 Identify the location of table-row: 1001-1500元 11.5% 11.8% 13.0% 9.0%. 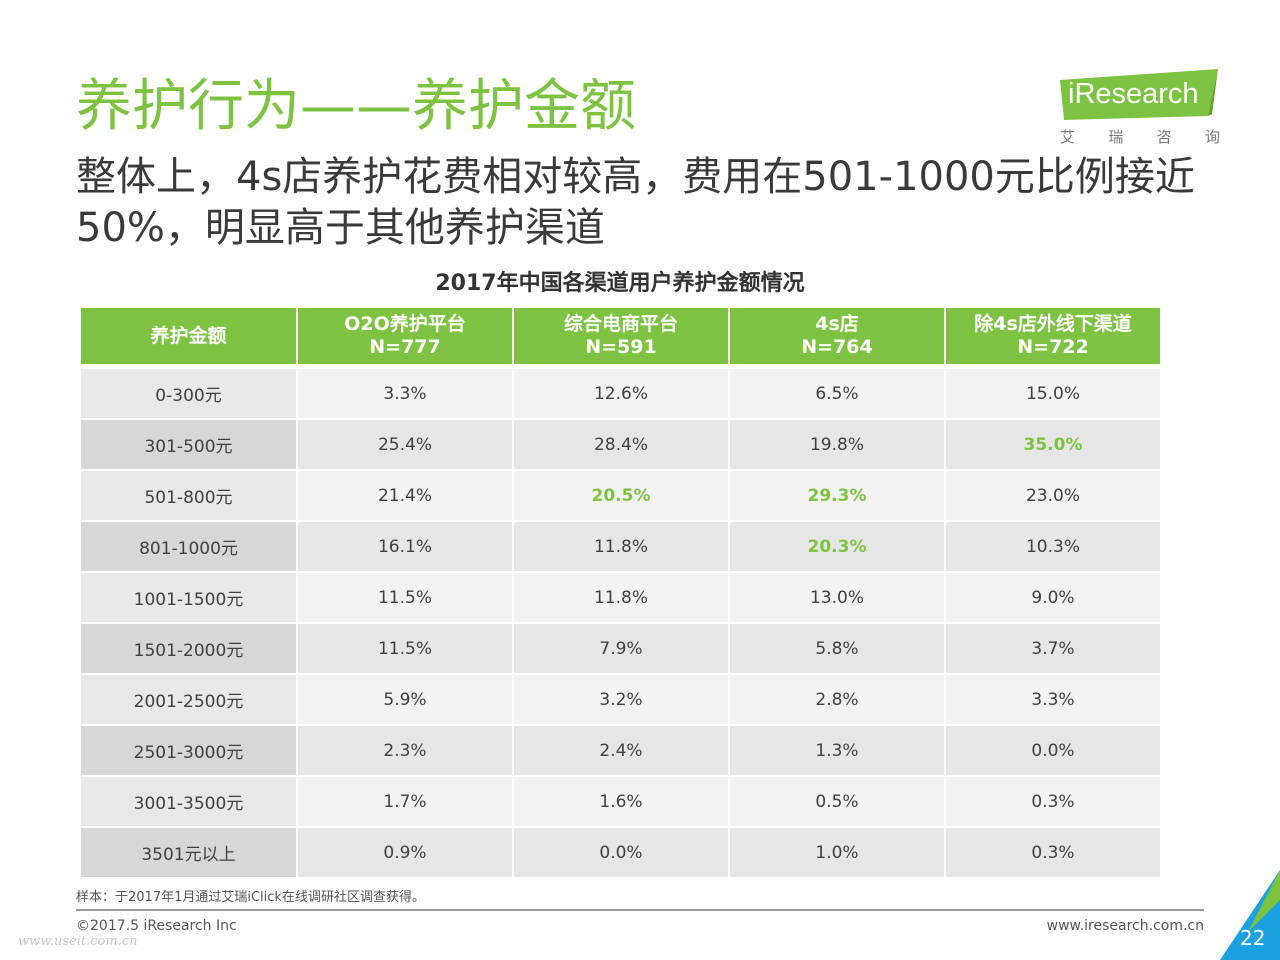
(621, 598).